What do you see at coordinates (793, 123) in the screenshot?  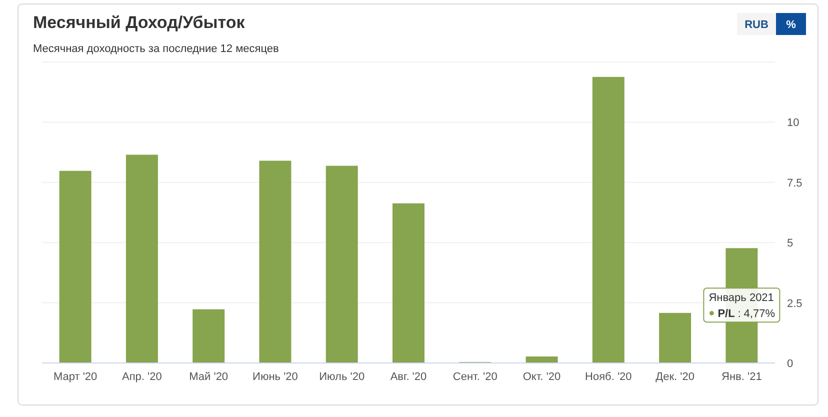 I see `y-tick-label: 10` at bounding box center [793, 123].